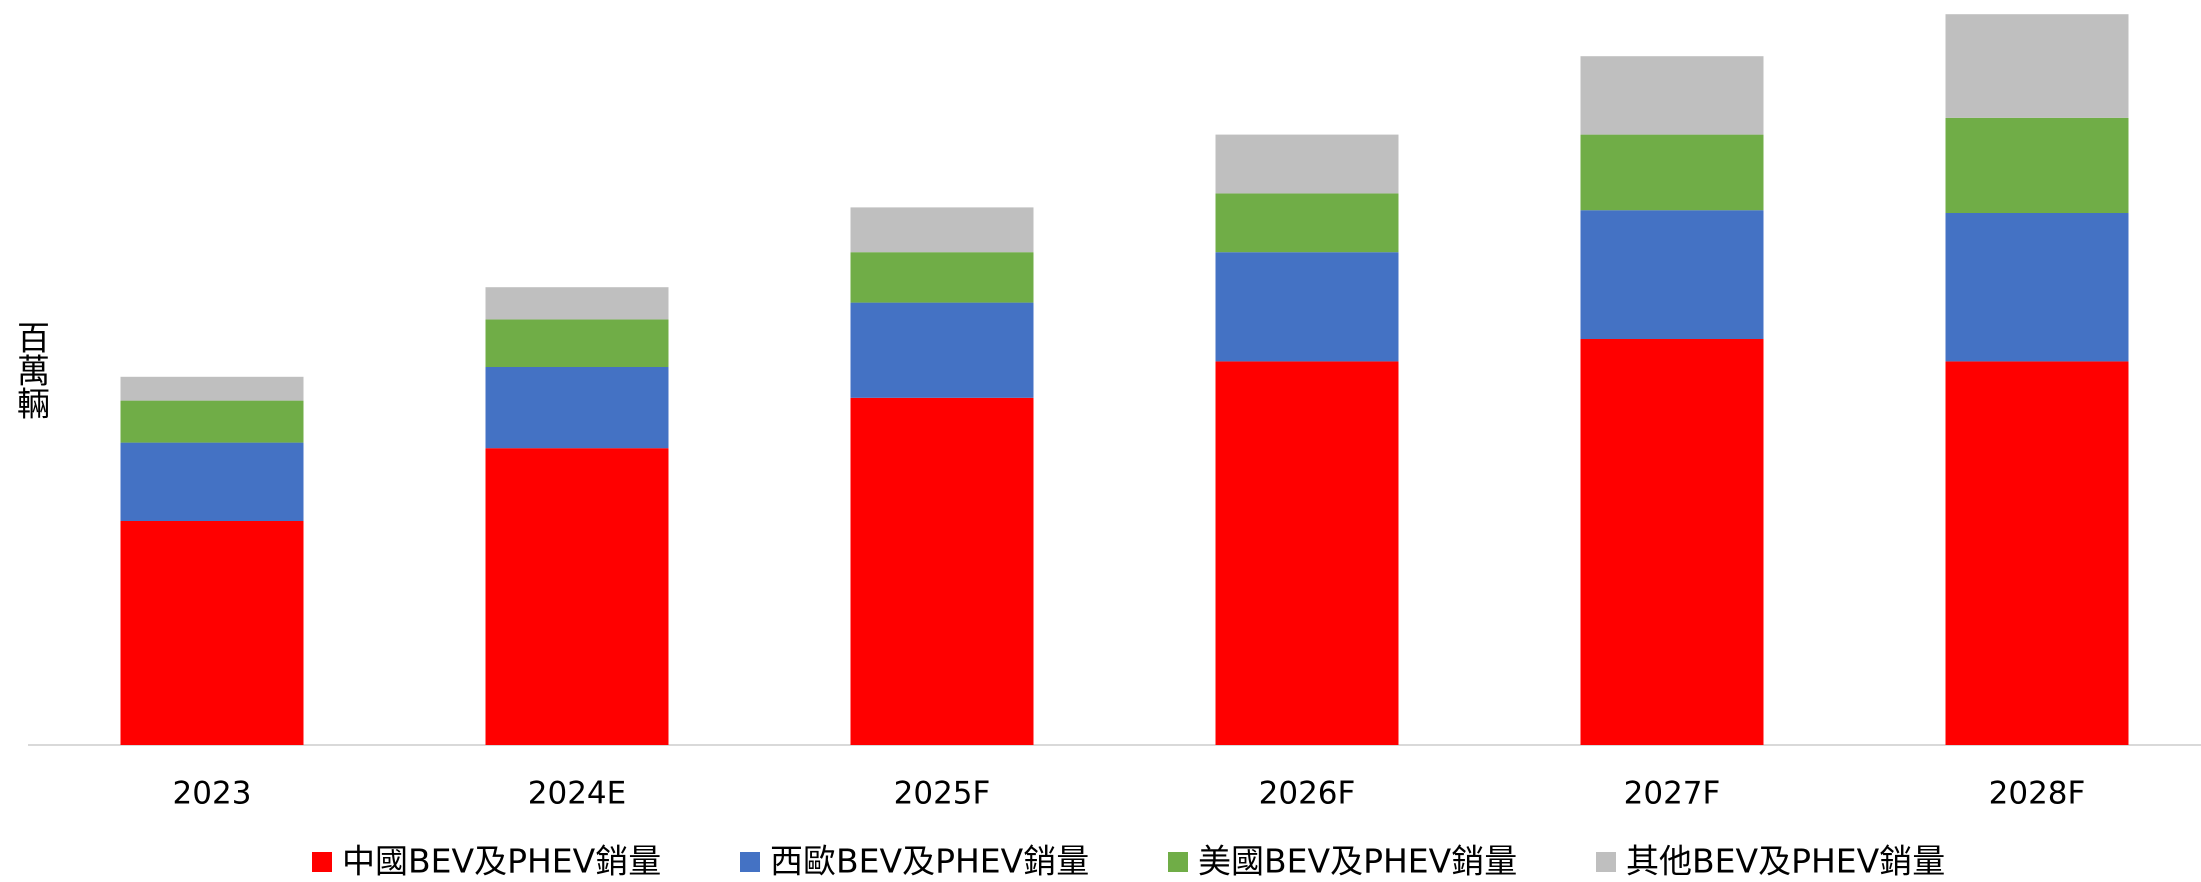 This screenshot has height=882, width=2201. I want to click on x-tick-label: 2026F, so click(1307, 794).